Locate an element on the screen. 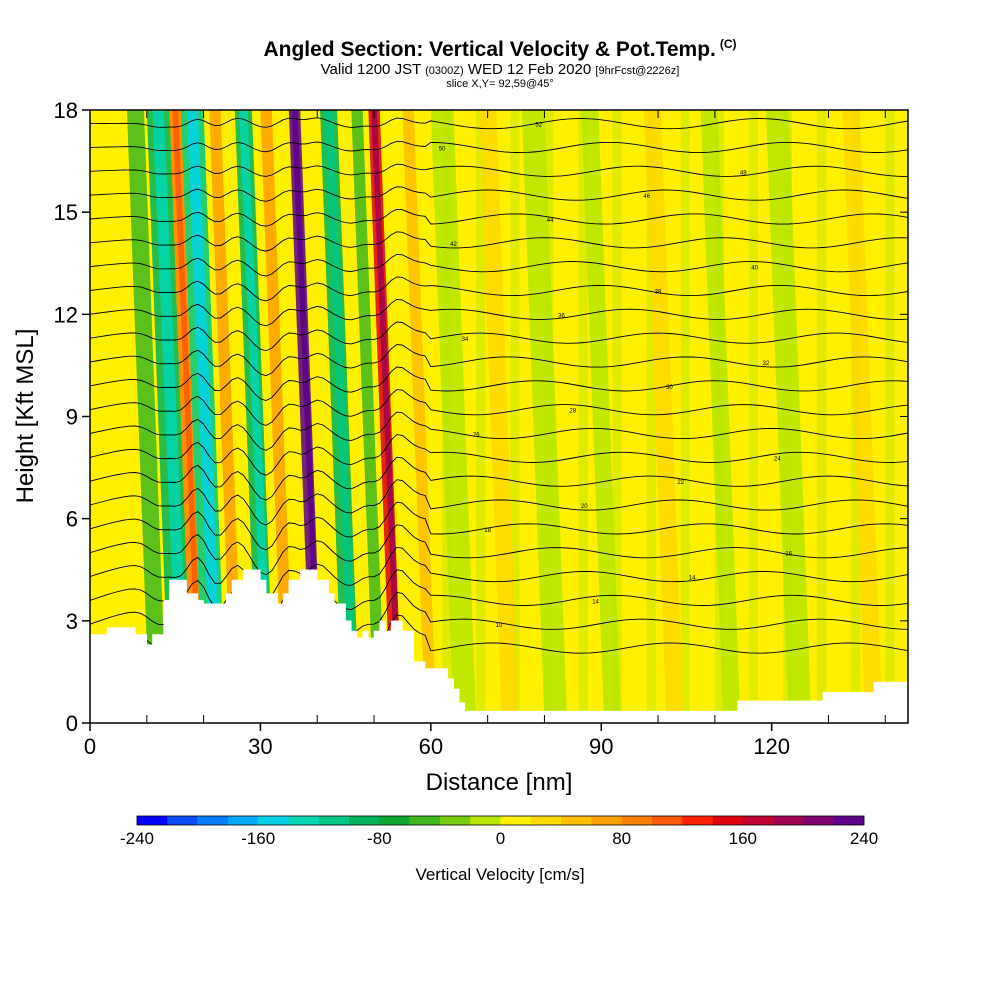 The width and height of the screenshot is (1000, 1000). contour-label: 34 is located at coordinates (465, 340).